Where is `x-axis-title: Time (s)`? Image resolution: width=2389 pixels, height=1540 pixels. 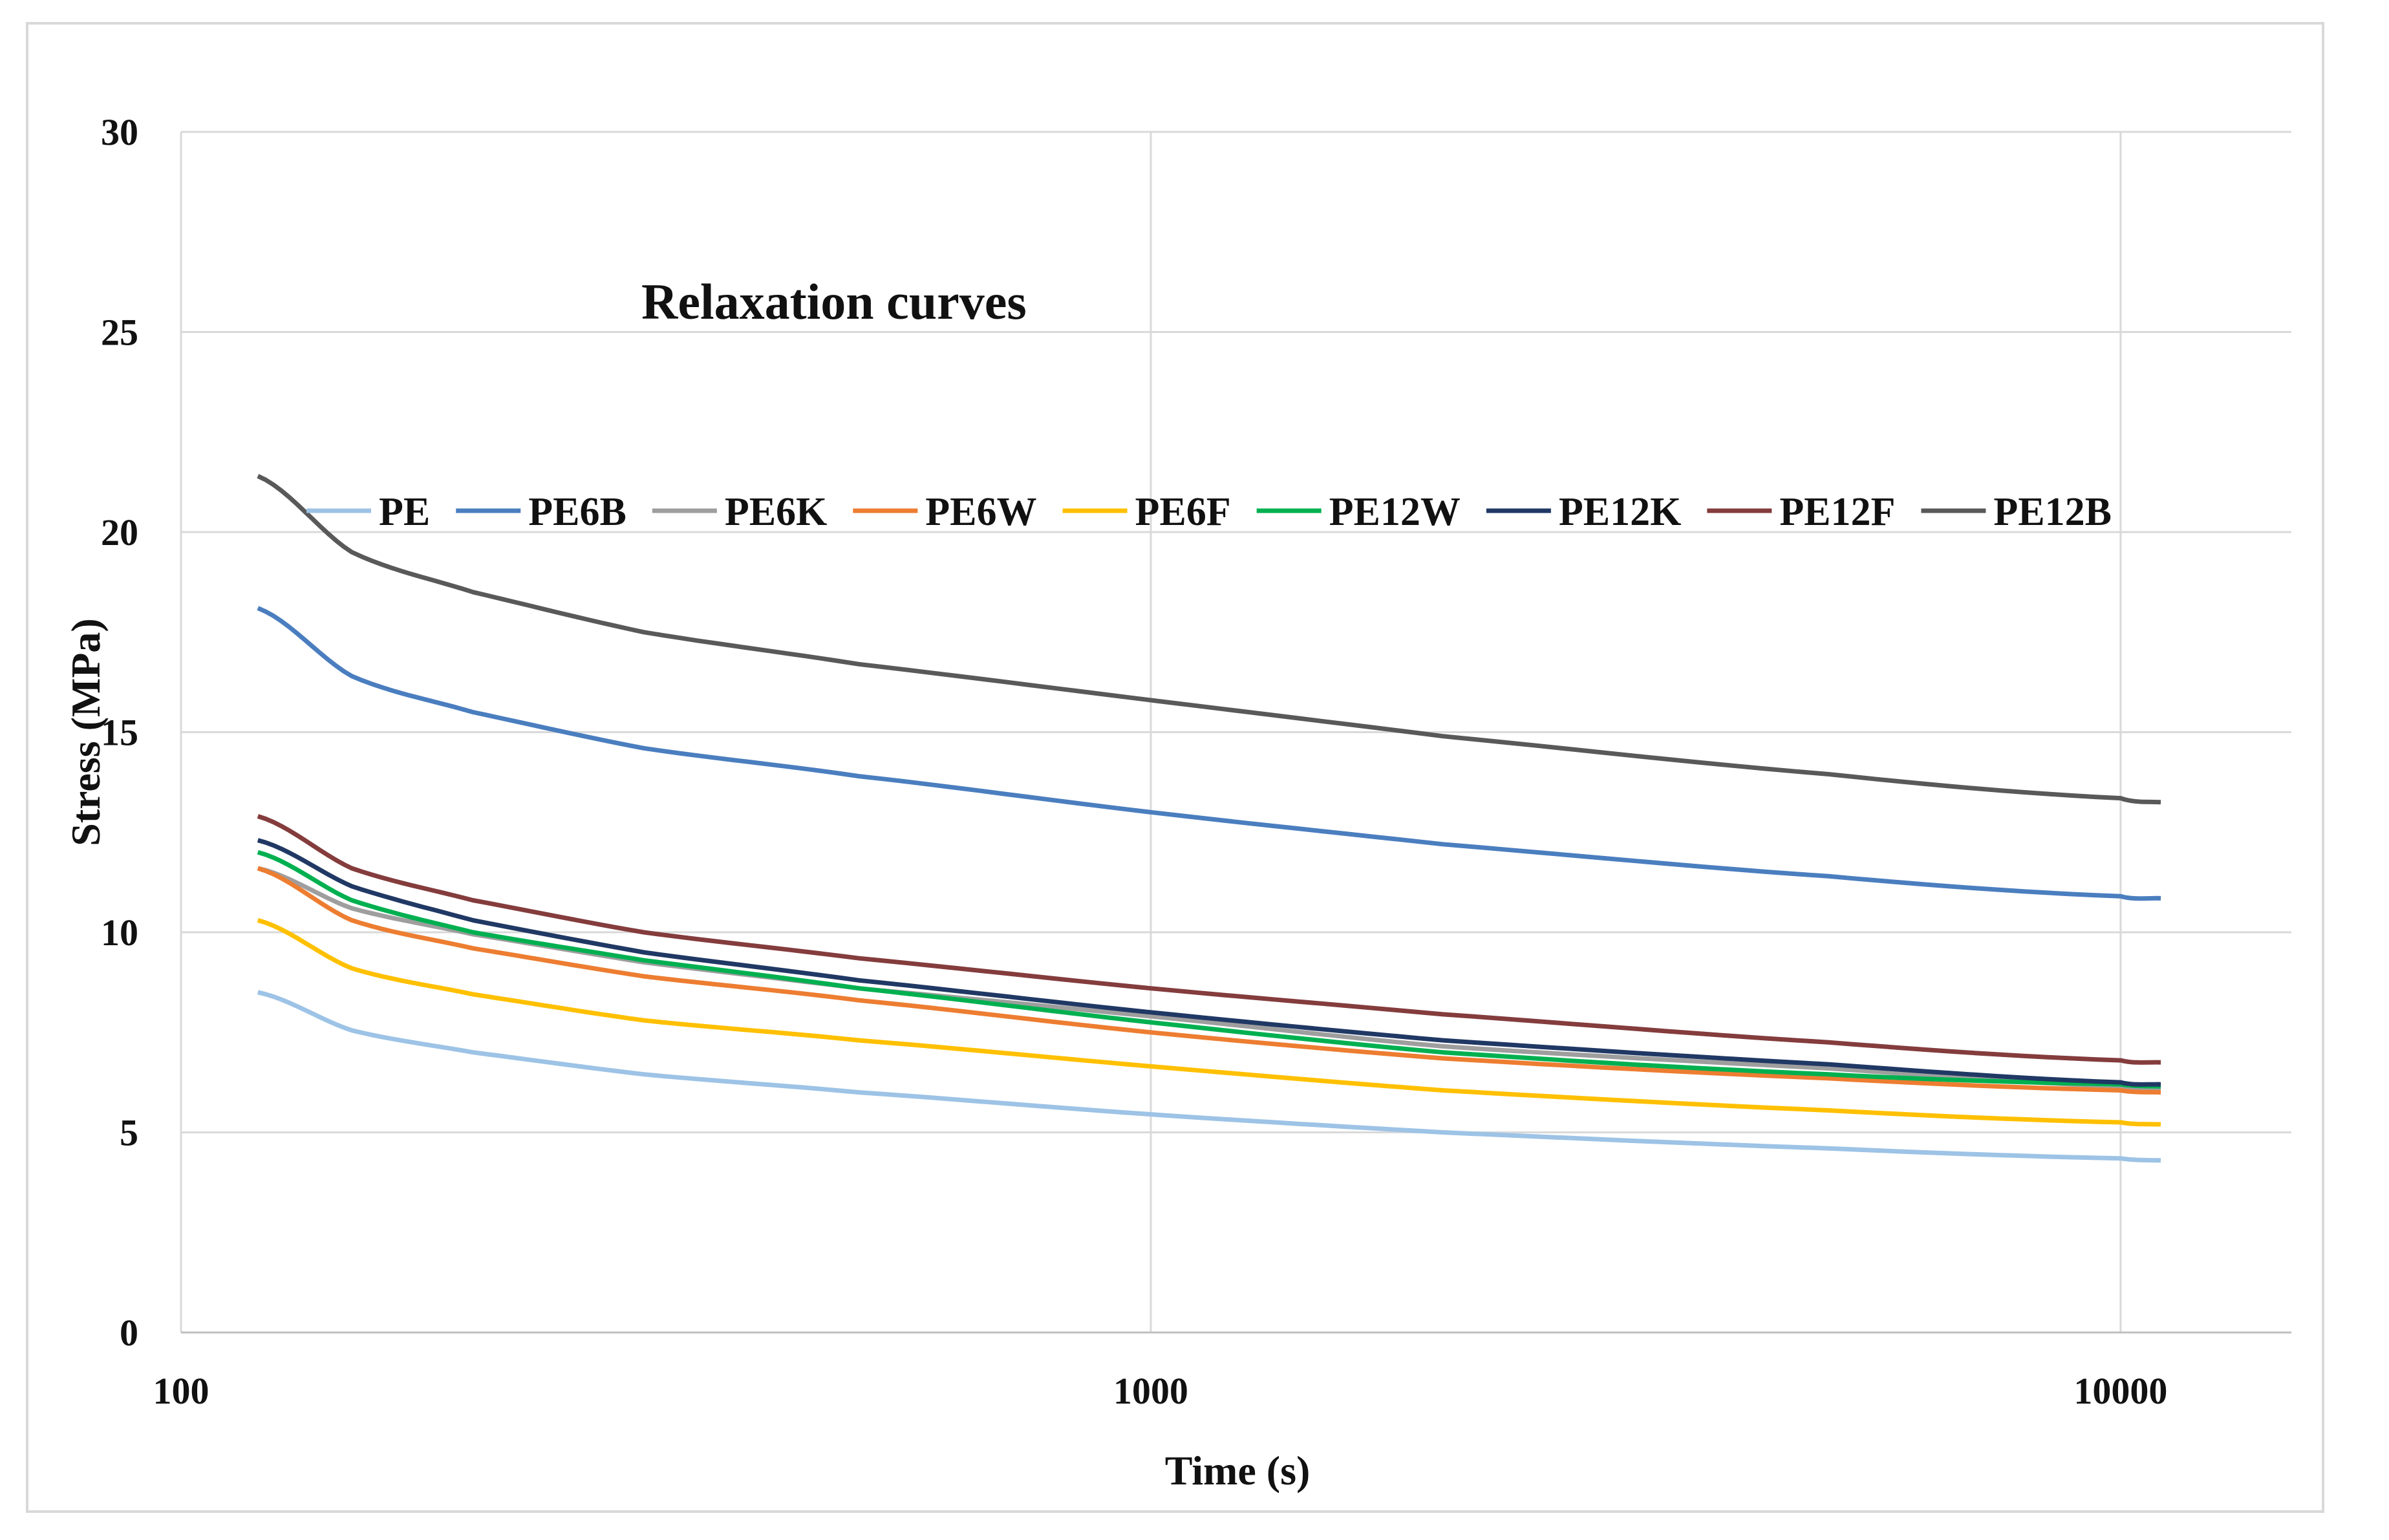 x-axis-title: Time (s) is located at coordinates (1238, 1470).